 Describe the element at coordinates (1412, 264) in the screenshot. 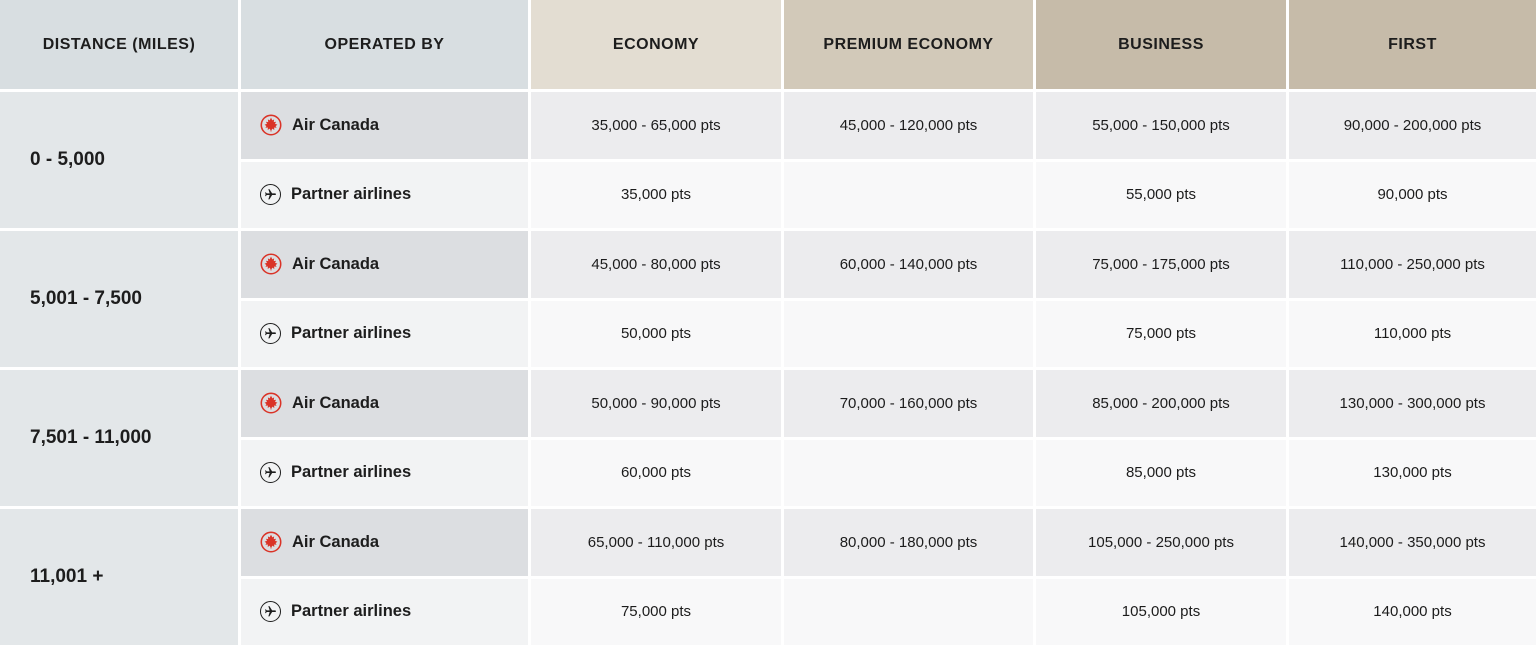

I see `points-cell: 110,000 - 250,000 pts` at that location.